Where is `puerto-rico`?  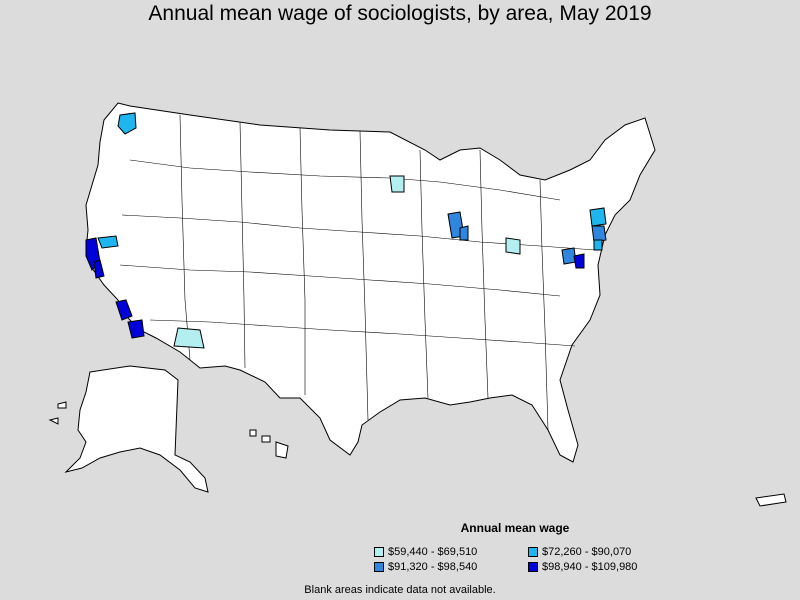 puerto-rico is located at coordinates (771, 500).